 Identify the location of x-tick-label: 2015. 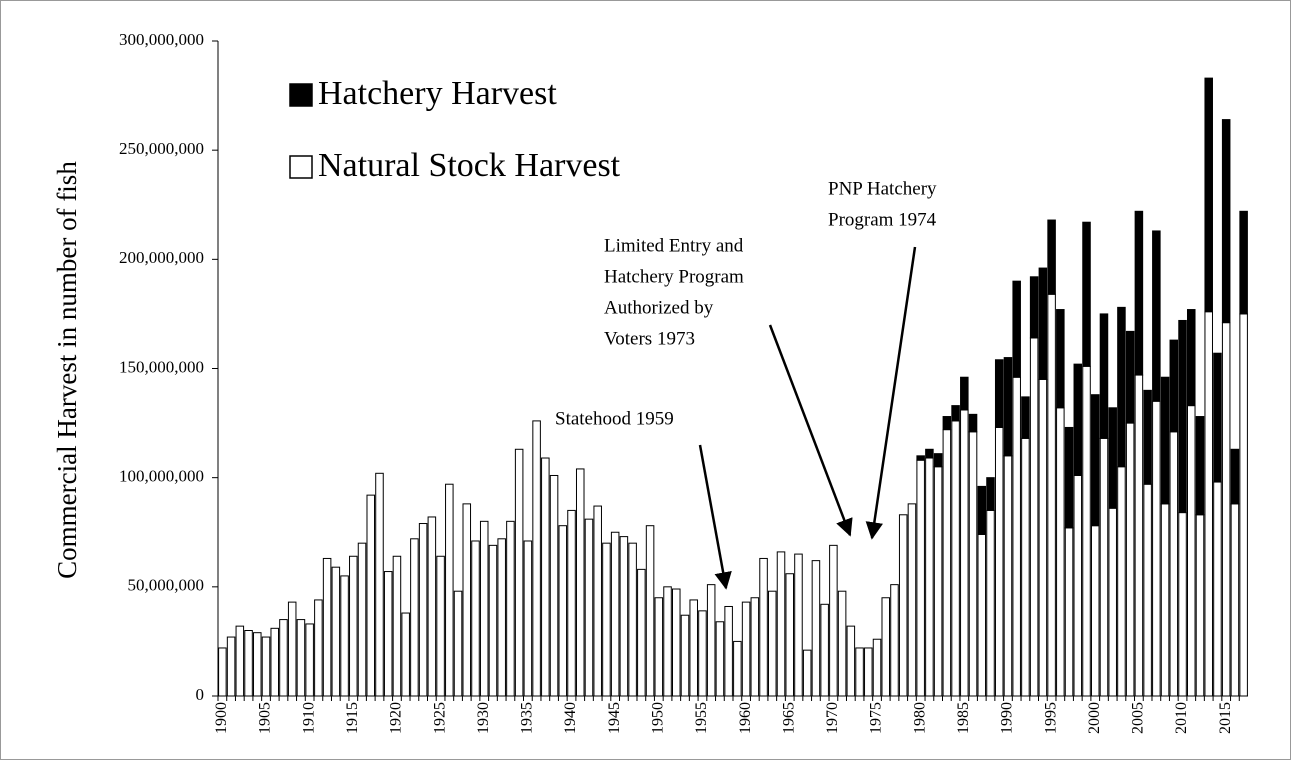
(1225, 718).